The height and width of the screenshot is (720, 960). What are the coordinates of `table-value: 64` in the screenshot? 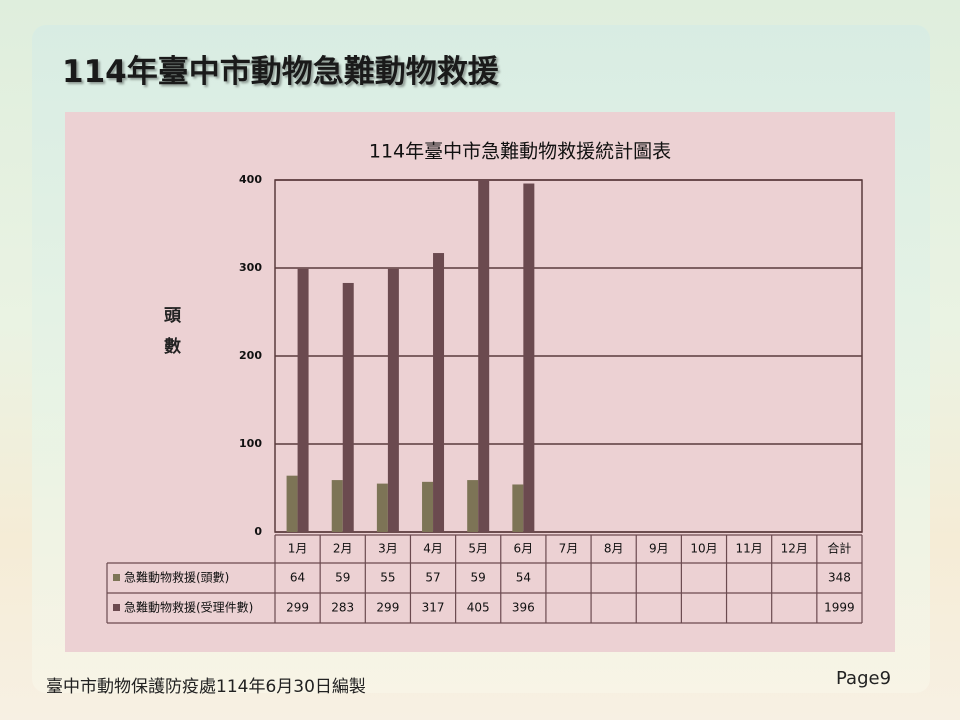 It's located at (297, 578).